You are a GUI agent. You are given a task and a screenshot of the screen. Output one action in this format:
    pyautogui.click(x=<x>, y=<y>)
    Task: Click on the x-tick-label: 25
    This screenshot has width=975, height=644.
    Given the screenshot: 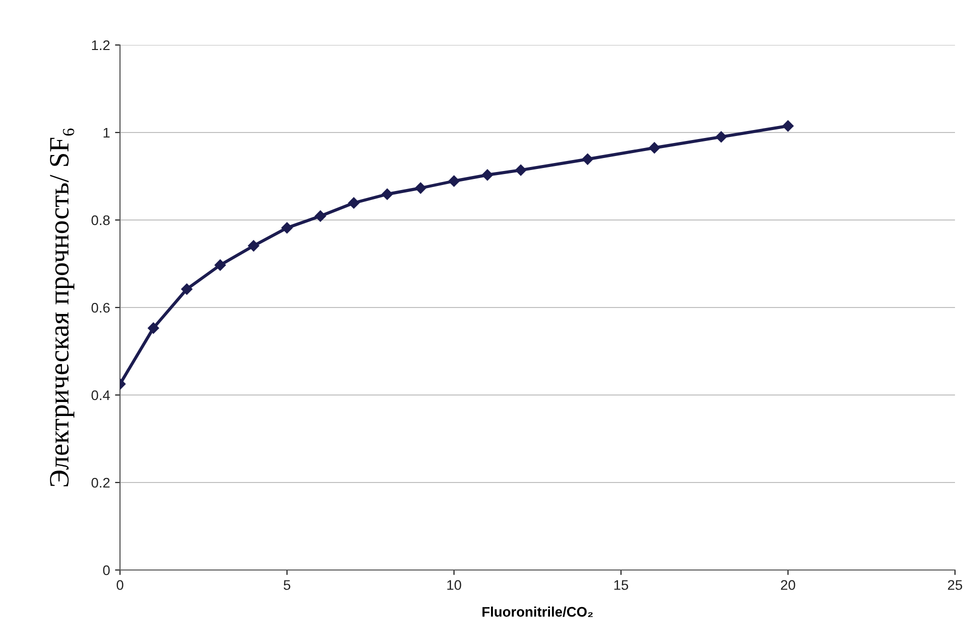 What is the action you would take?
    pyautogui.click(x=955, y=585)
    